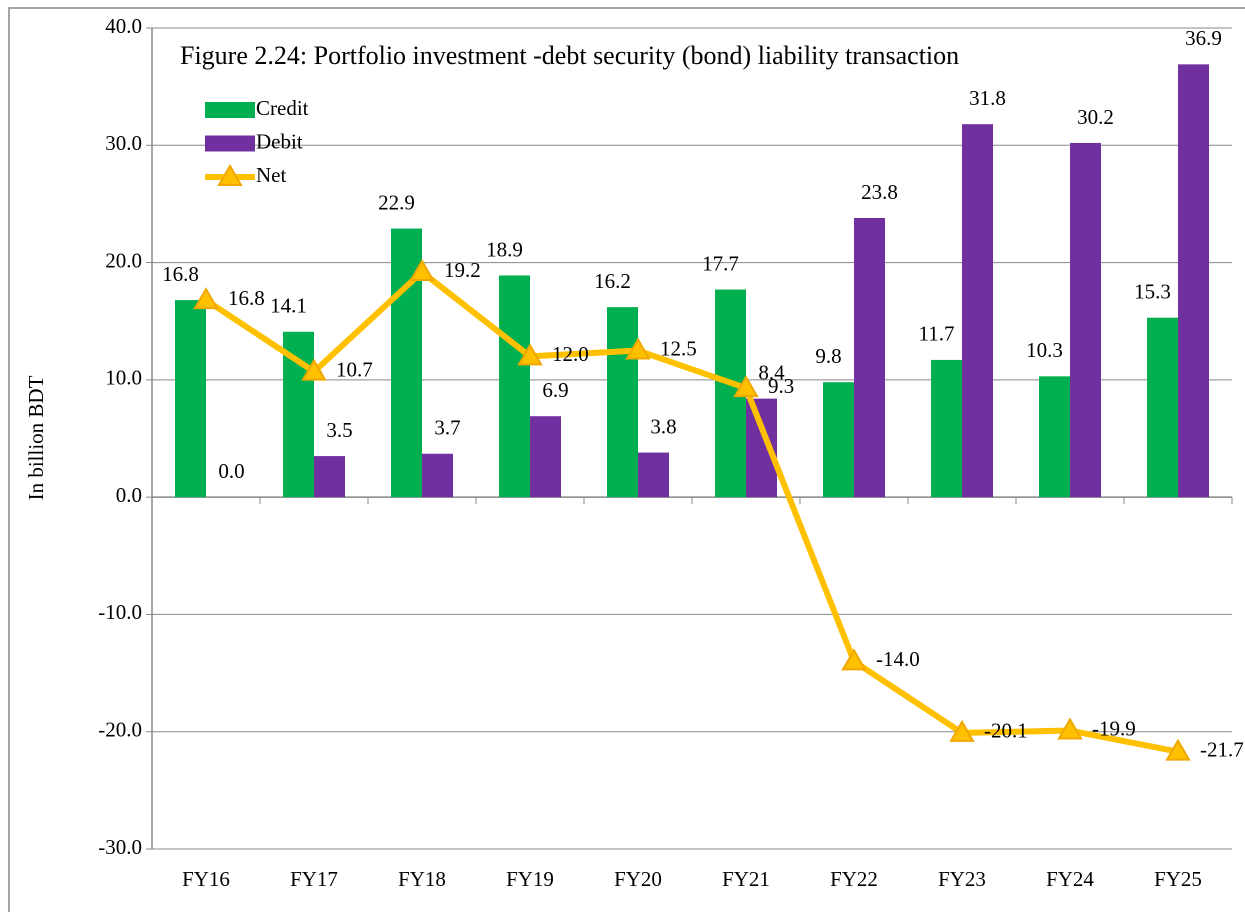 The width and height of the screenshot is (1245, 917). Describe the element at coordinates (396, 202) in the screenshot. I see `data-label: 22.9` at that location.